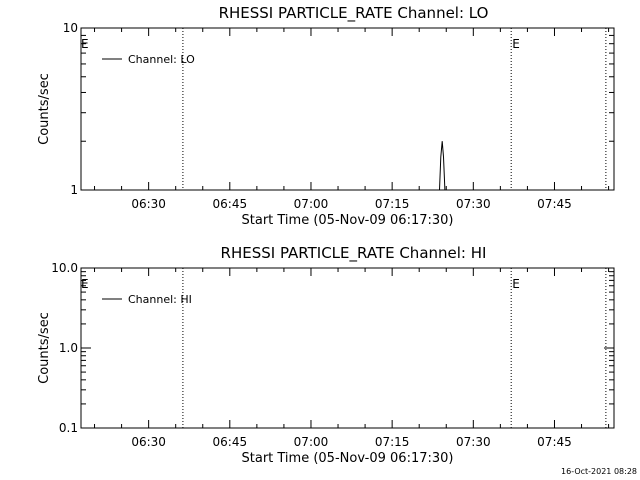 Image resolution: width=640 pixels, height=480 pixels. Describe the element at coordinates (68, 348) in the screenshot. I see `y-tick-label: 1.0` at that location.